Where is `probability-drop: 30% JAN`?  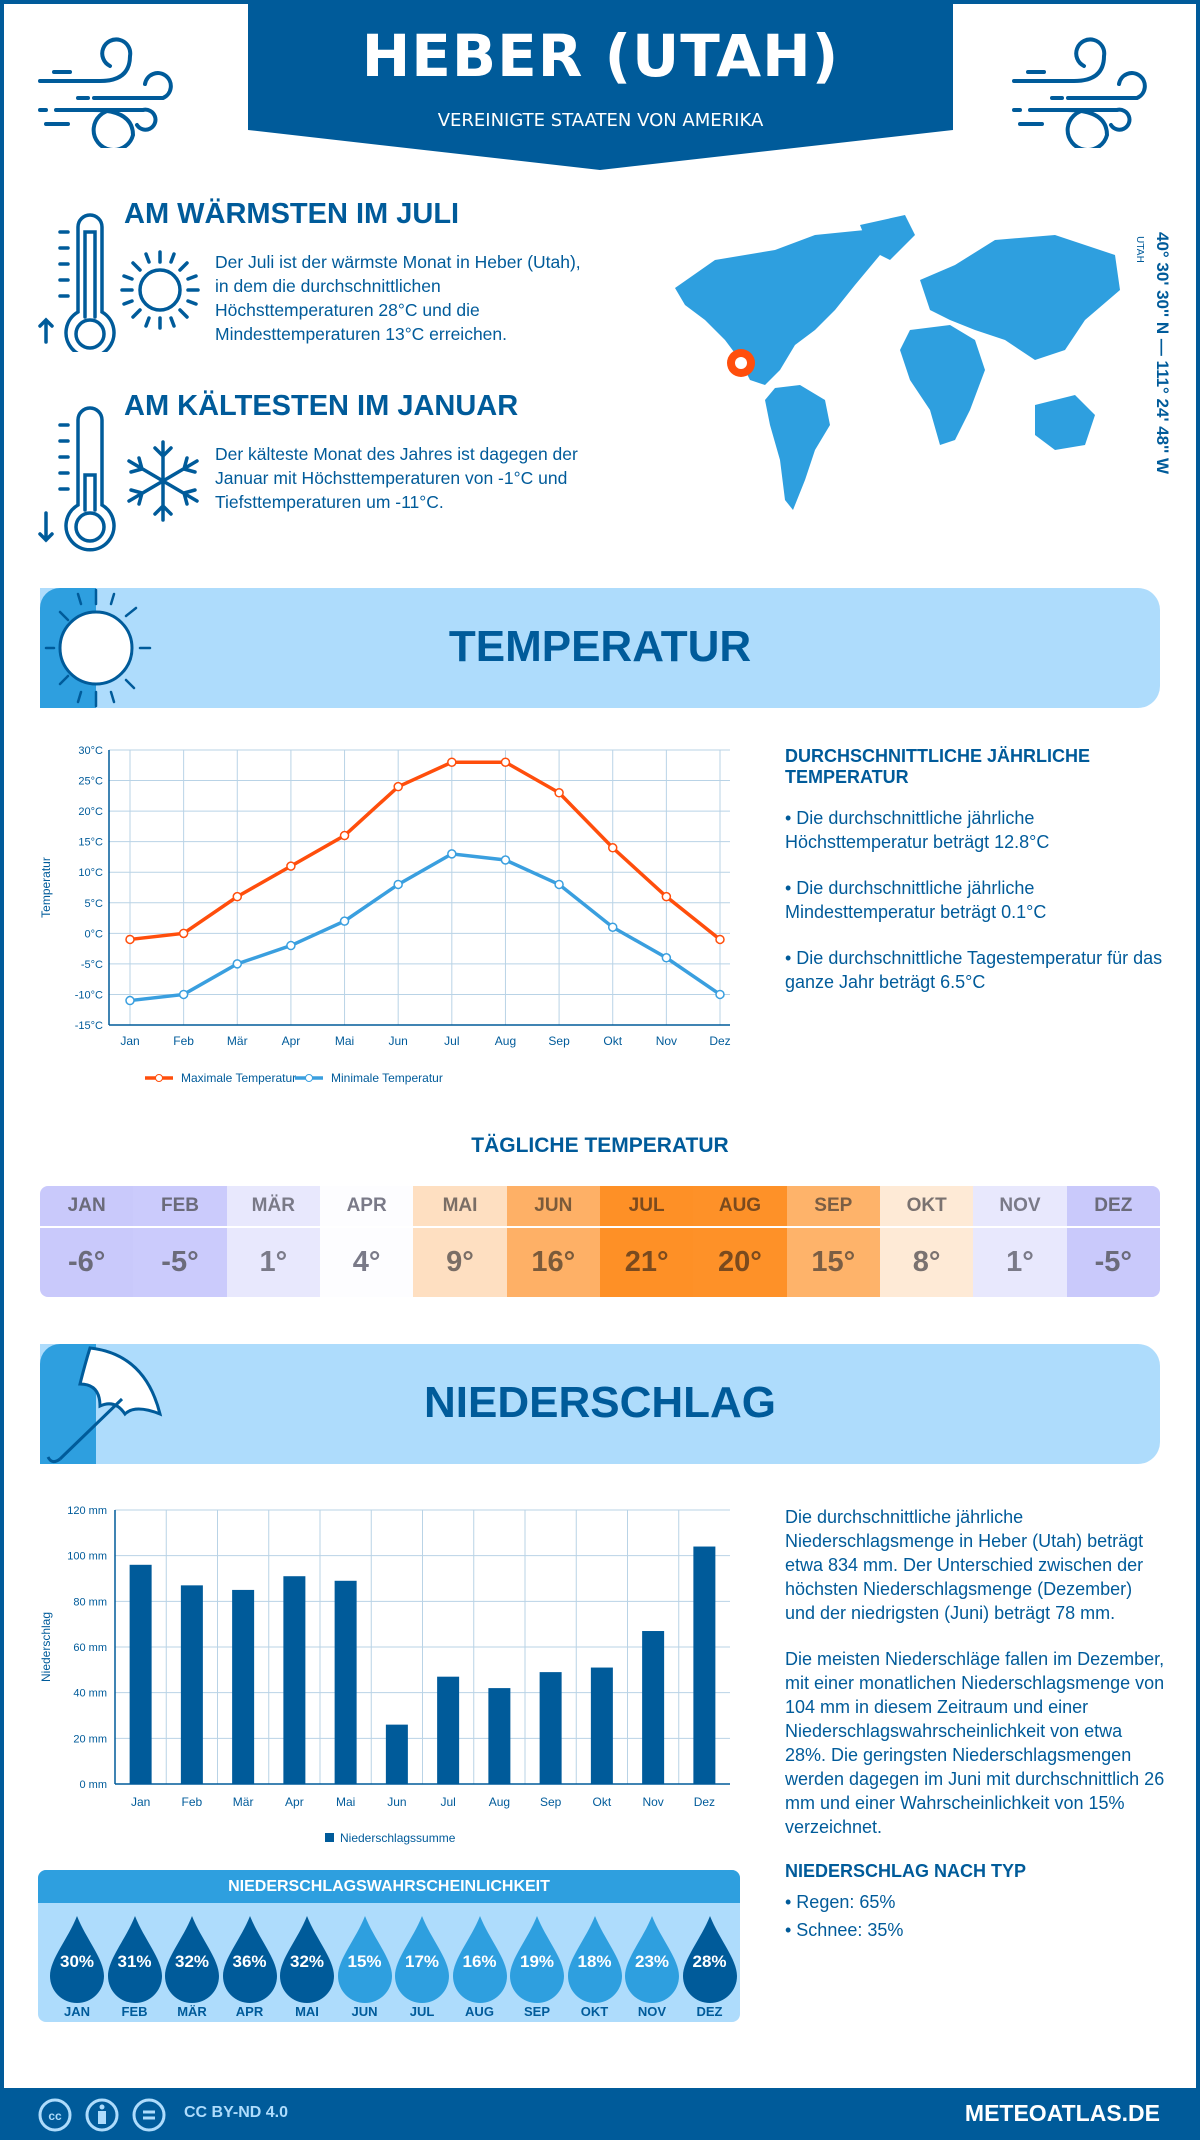
probability-drop: 30% JAN is located at coordinates (77, 1966).